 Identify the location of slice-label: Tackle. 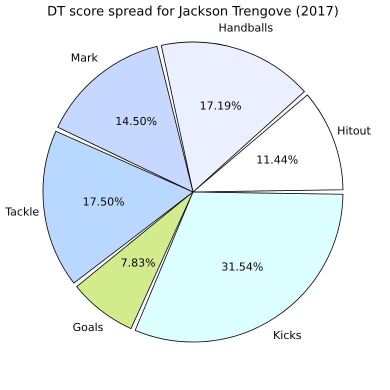
(22, 211).